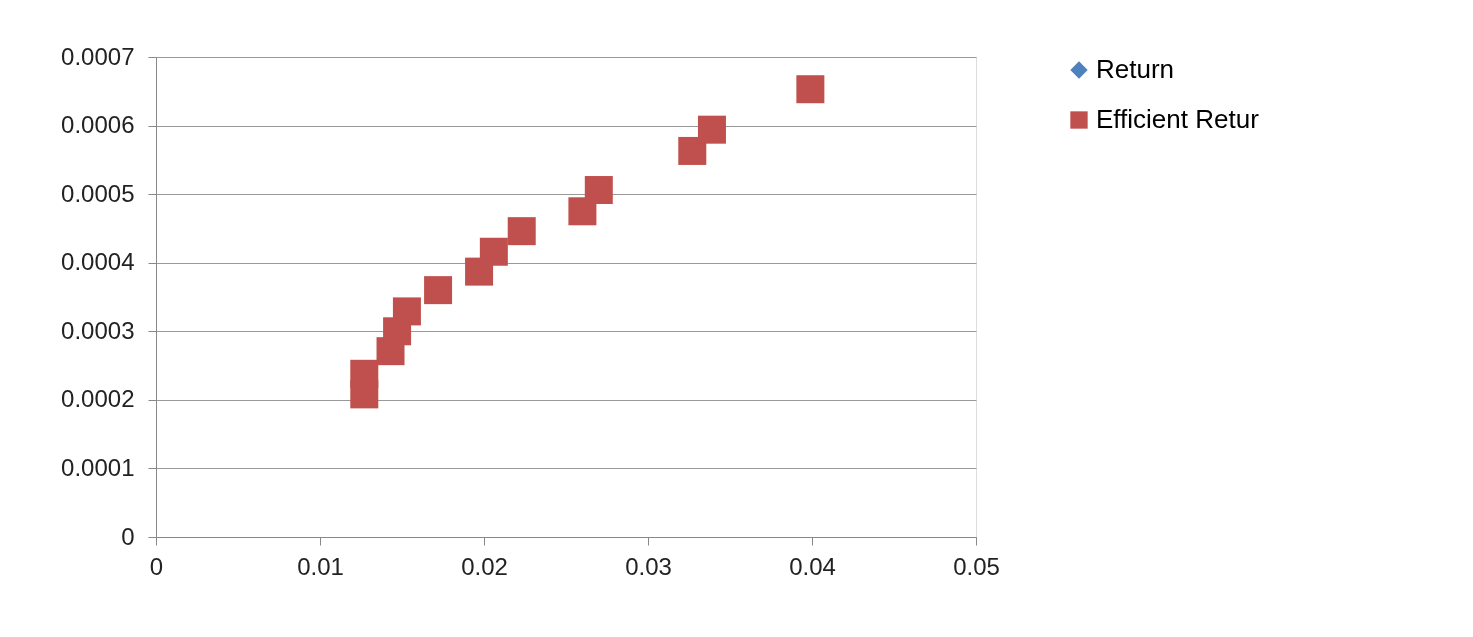  What do you see at coordinates (98, 125) in the screenshot?
I see `y-tick-label: 0.0006` at bounding box center [98, 125].